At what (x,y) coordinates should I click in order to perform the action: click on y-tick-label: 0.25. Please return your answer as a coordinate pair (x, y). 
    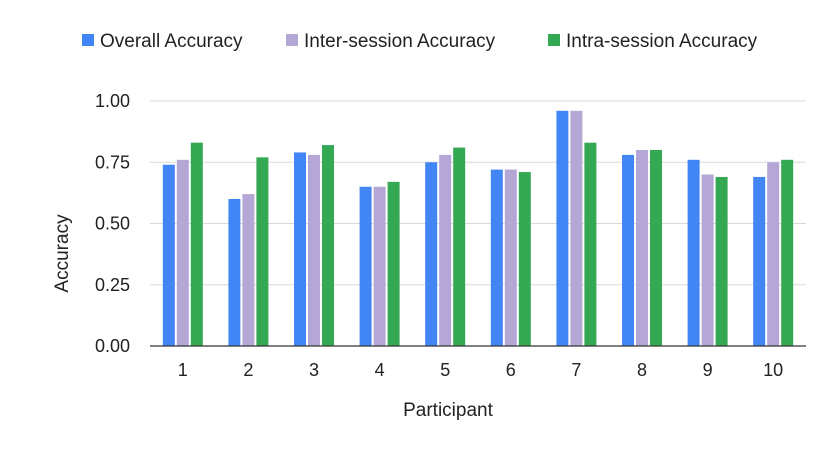
    Looking at the image, I should click on (112, 285).